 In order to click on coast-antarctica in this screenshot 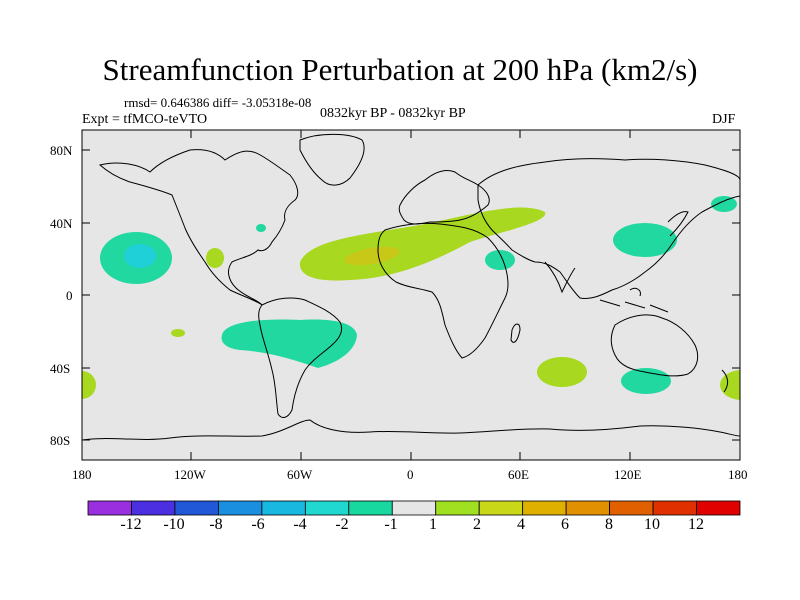, I will do `click(411, 430)`.